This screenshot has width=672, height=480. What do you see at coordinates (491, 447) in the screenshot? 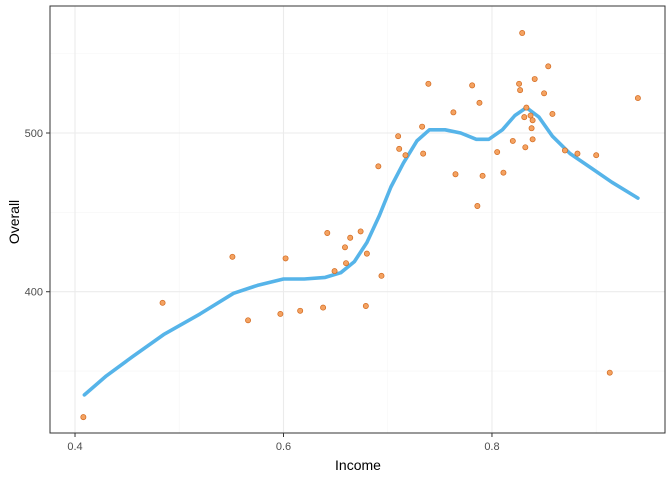
I see `x-tick-label: 0.8` at bounding box center [491, 447].